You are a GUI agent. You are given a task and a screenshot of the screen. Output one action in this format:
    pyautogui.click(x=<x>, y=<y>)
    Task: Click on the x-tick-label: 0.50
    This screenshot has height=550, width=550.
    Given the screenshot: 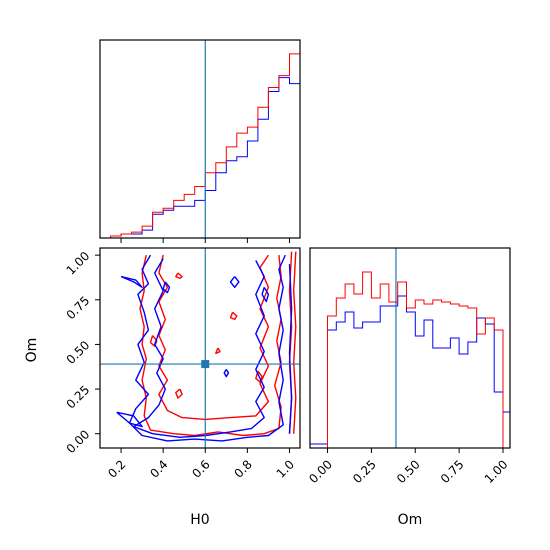 What is the action you would take?
    pyautogui.click(x=408, y=471)
    